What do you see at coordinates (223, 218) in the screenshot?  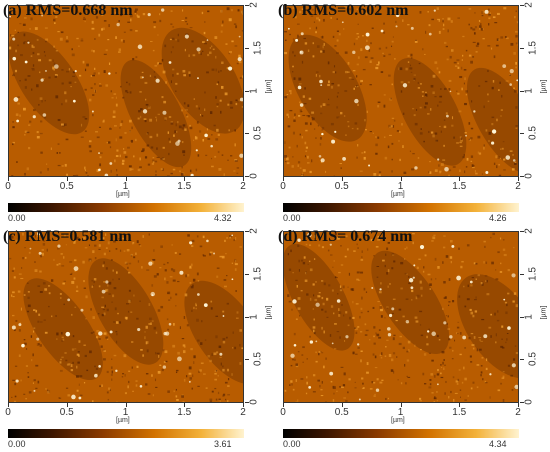 I see `color-scale-max: 4.32` at bounding box center [223, 218].